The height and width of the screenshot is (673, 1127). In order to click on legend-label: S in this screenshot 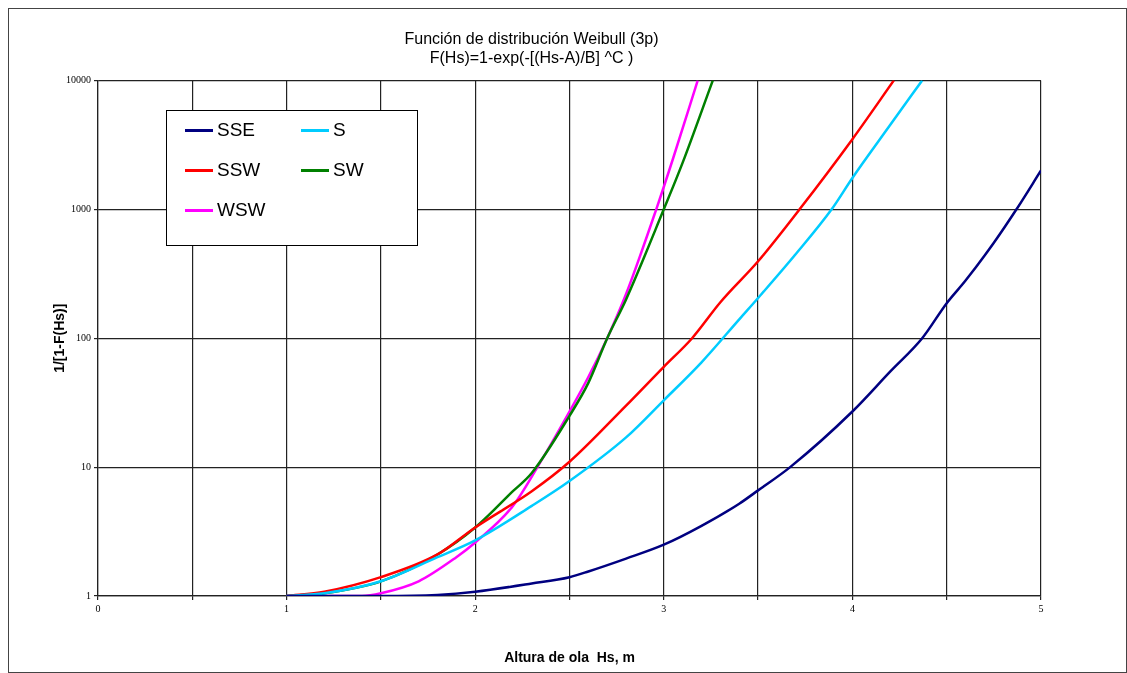, I will do `click(339, 130)`.